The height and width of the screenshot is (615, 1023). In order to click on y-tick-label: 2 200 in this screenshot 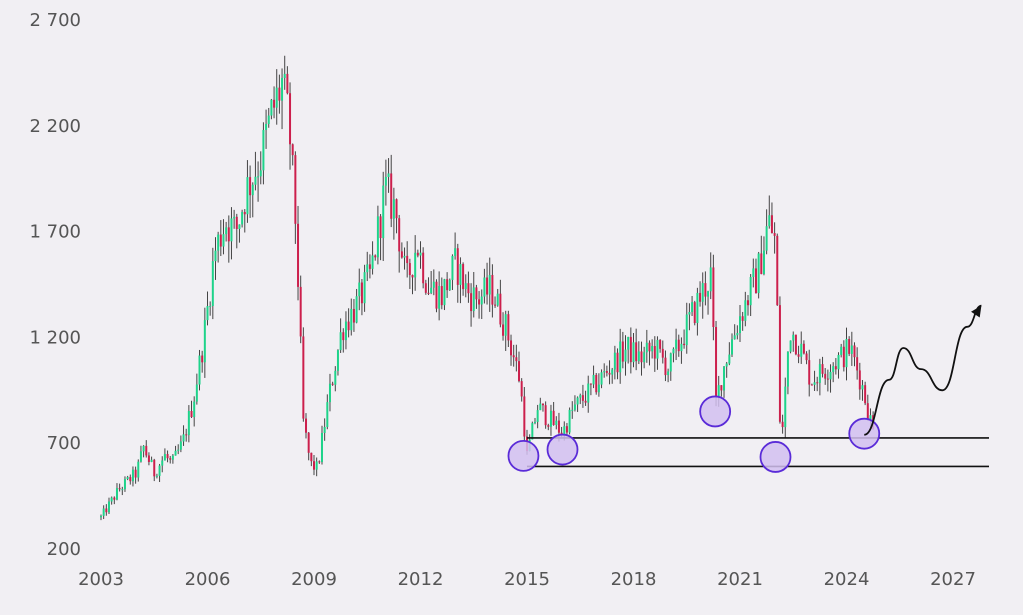, I will do `click(55, 126)`.